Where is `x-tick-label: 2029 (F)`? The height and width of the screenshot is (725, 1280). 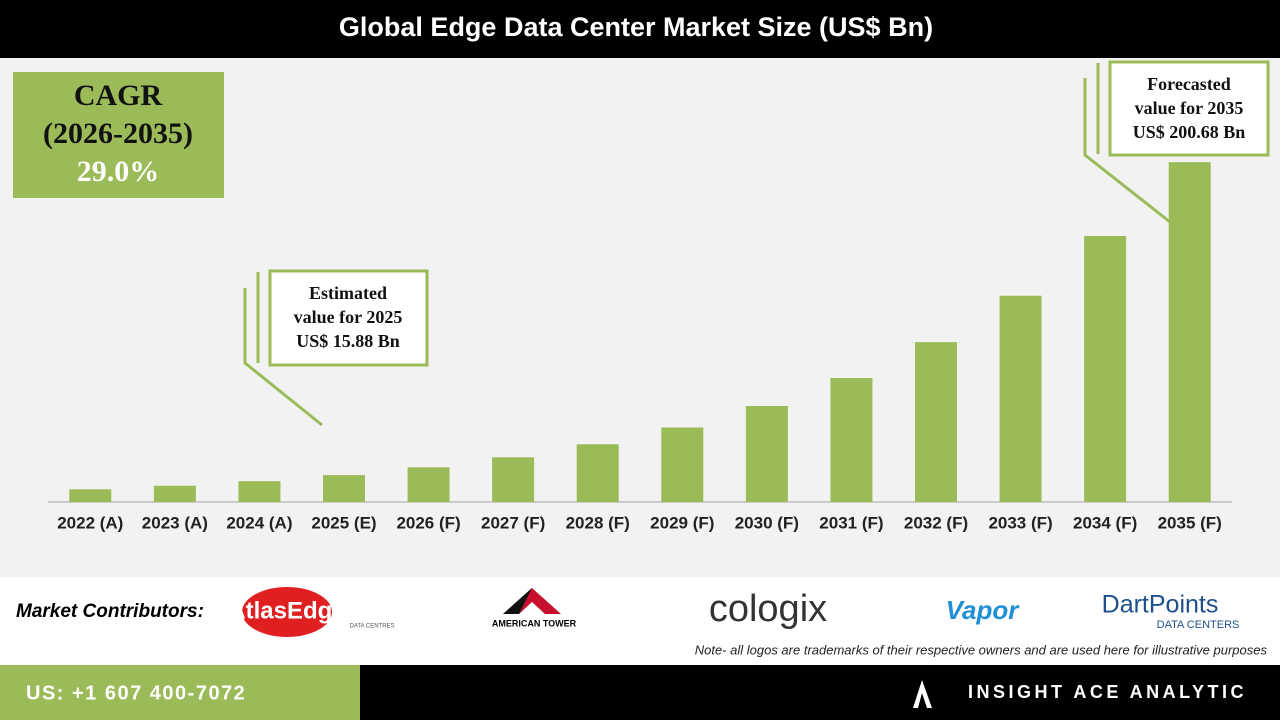
x-tick-label: 2029 (F) is located at coordinates (682, 522).